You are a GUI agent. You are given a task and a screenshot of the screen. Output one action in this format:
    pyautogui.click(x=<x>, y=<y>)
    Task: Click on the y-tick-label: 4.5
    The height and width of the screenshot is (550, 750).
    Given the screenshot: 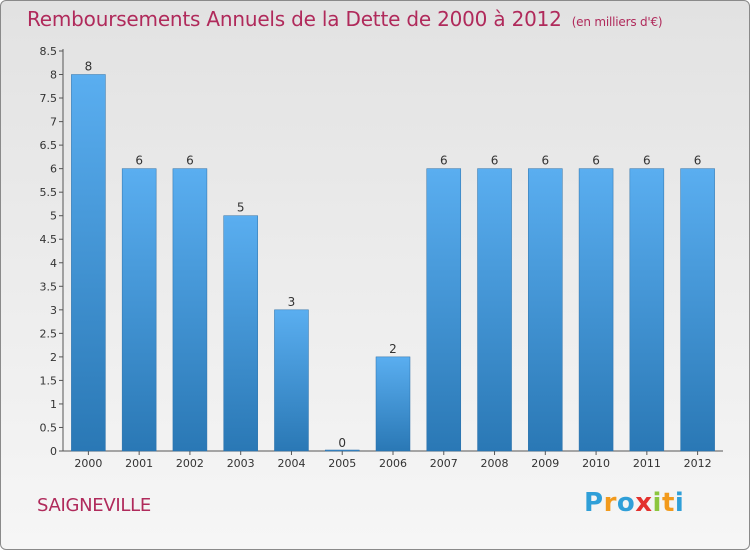 What is the action you would take?
    pyautogui.click(x=49, y=239)
    